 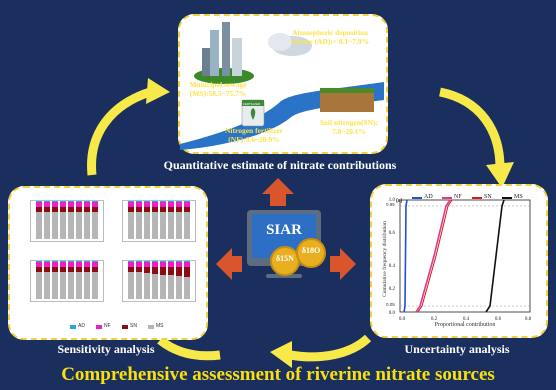 I want to click on sensitivity-legend: AD NF SN MS, so click(x=125, y=327).